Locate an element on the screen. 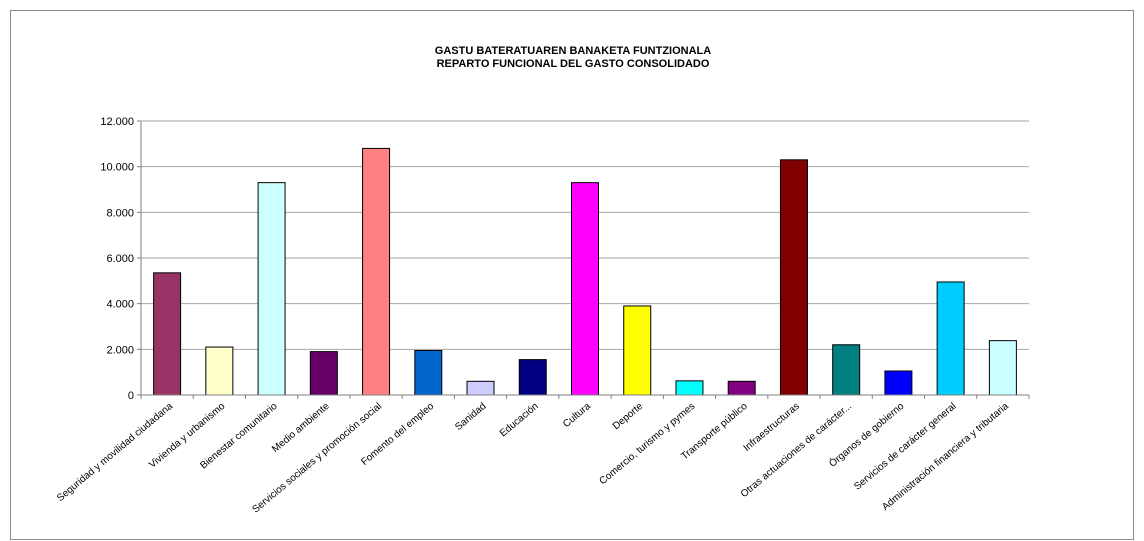 Image resolution: width=1144 pixels, height=541 pixels. chart-title-line-2: REPARTO FUNCIONAL DEL GASTO CONSOLIDADO is located at coordinates (573, 64).